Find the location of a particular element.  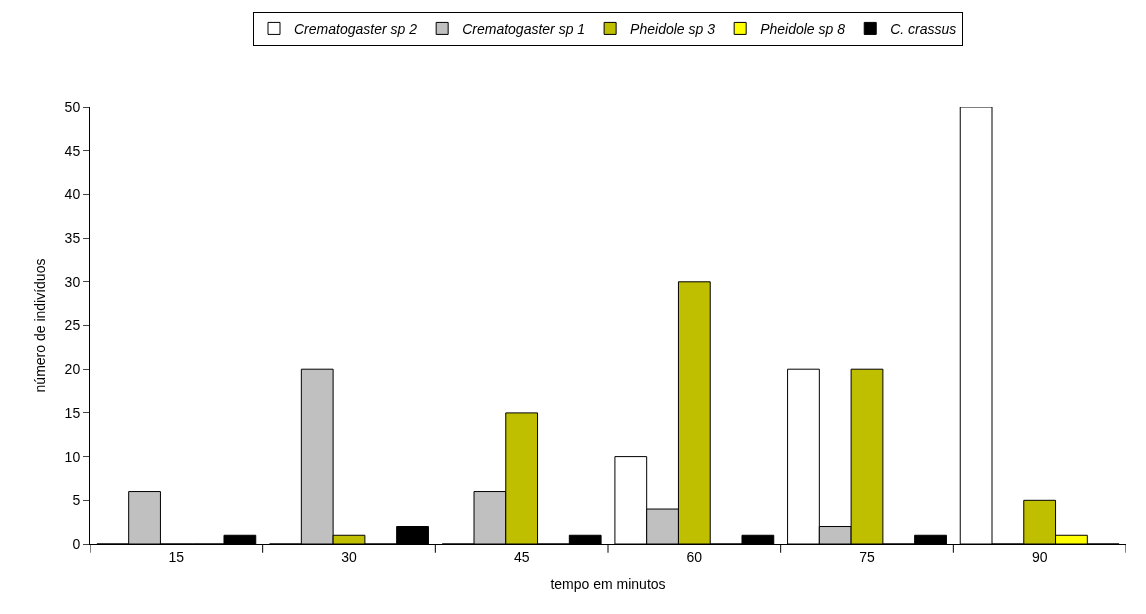

x-tick-label: 45 is located at coordinates (521, 556).